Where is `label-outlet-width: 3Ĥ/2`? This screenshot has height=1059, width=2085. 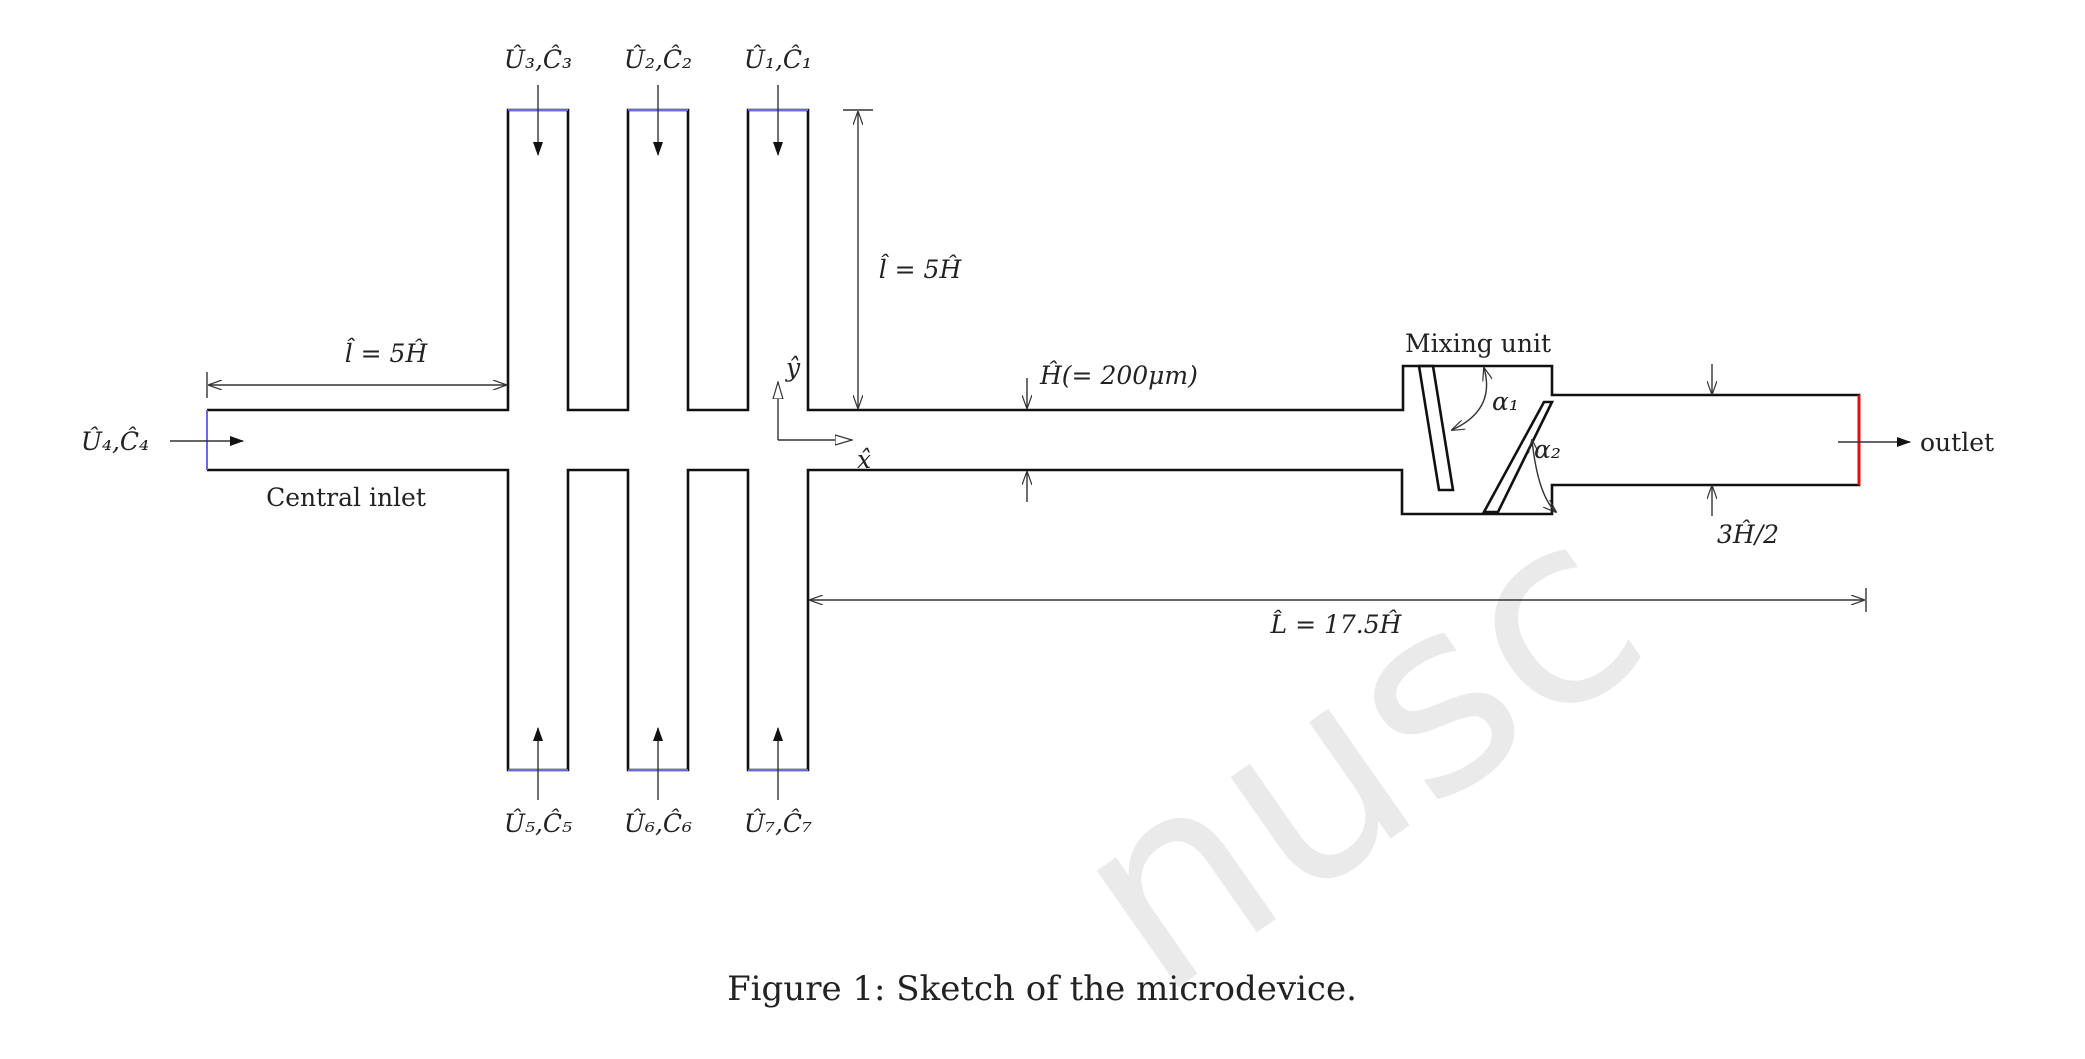 label-outlet-width: 3Ĥ/2 is located at coordinates (1748, 534).